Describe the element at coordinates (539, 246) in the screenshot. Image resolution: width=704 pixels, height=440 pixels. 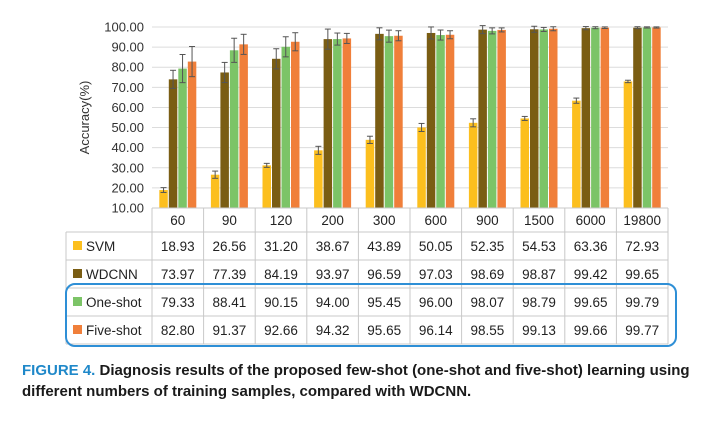
I see `table-cell: 54.53` at that location.